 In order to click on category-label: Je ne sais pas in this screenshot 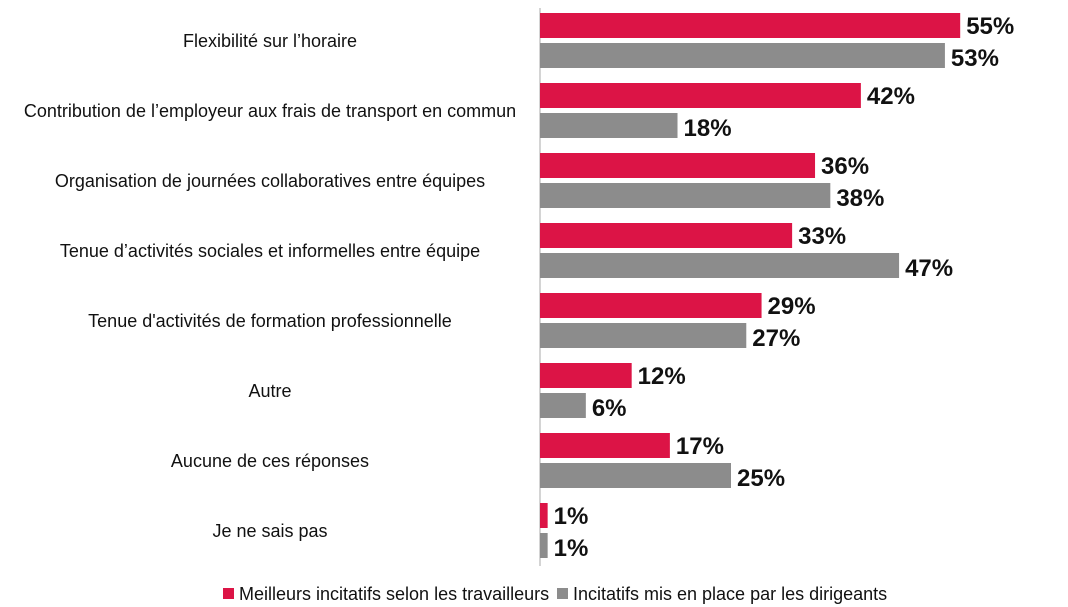, I will do `click(270, 530)`.